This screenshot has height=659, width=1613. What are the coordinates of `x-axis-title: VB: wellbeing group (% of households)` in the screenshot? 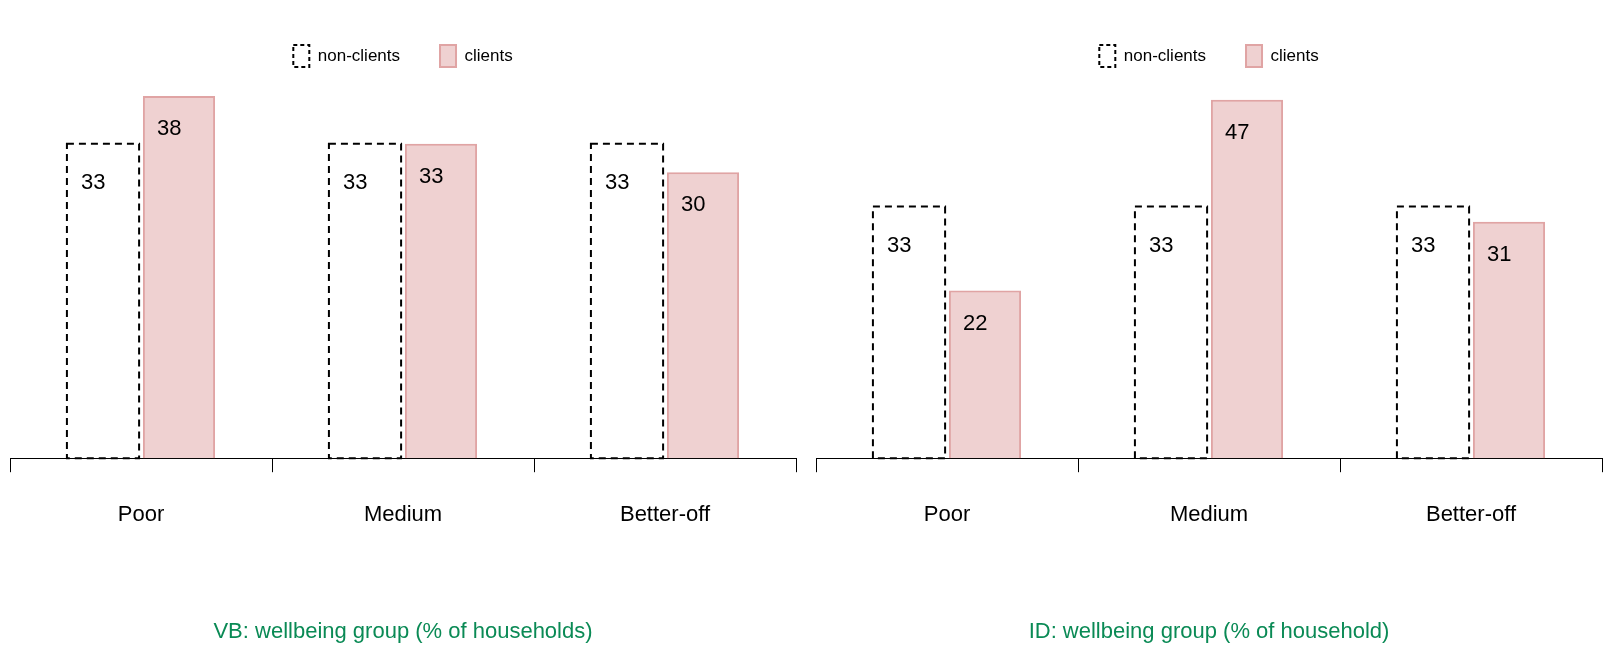 It's located at (403, 630).